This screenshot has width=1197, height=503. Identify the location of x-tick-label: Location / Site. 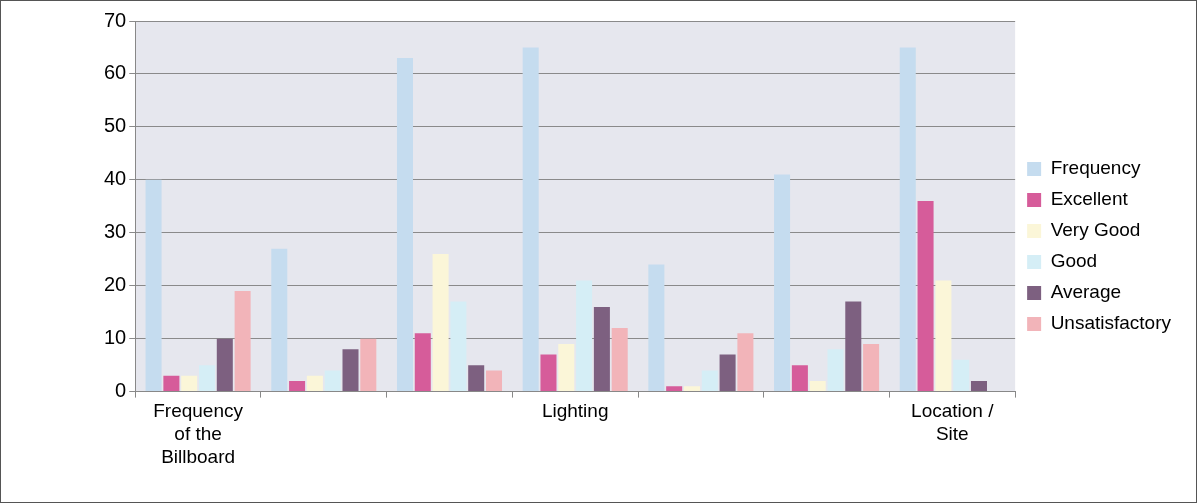
(953, 422).